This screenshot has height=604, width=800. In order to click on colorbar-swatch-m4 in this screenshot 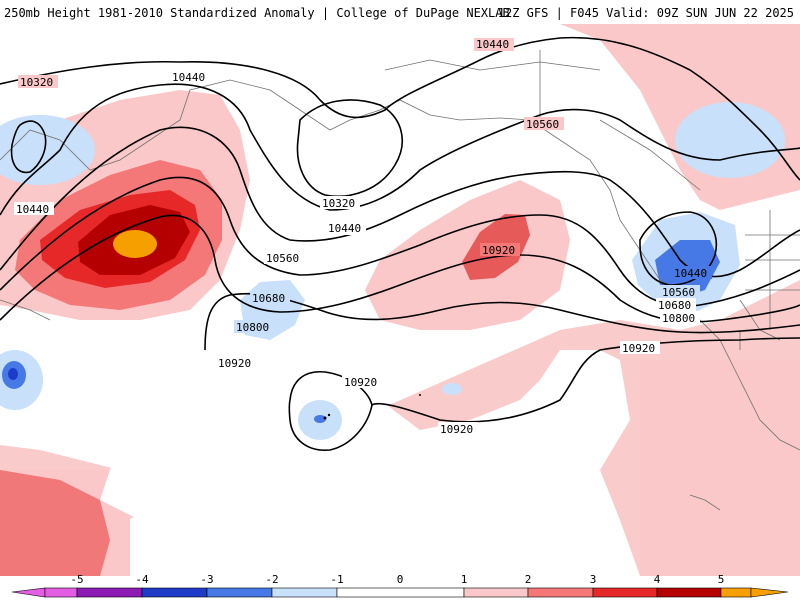, I will do `click(109, 592)`.